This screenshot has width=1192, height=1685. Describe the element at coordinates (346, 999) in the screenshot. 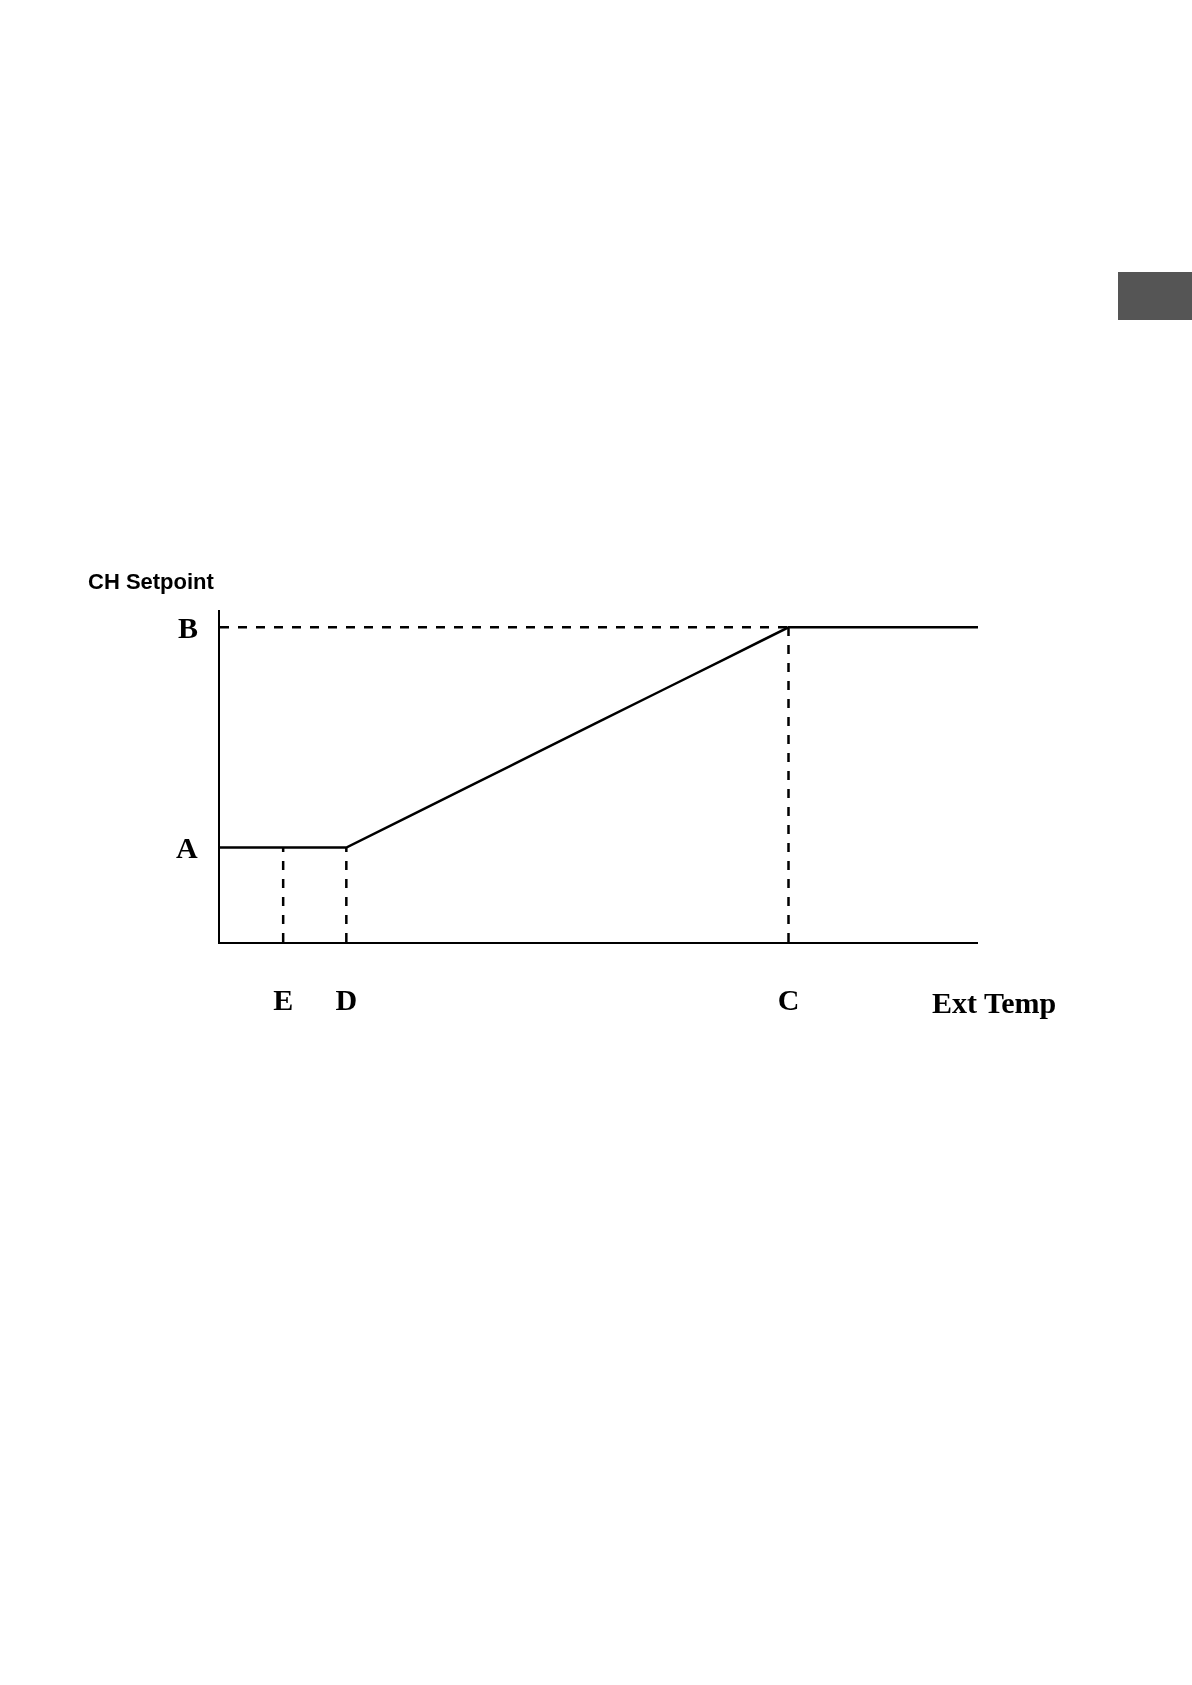

I see `x-tick-label: D` at that location.